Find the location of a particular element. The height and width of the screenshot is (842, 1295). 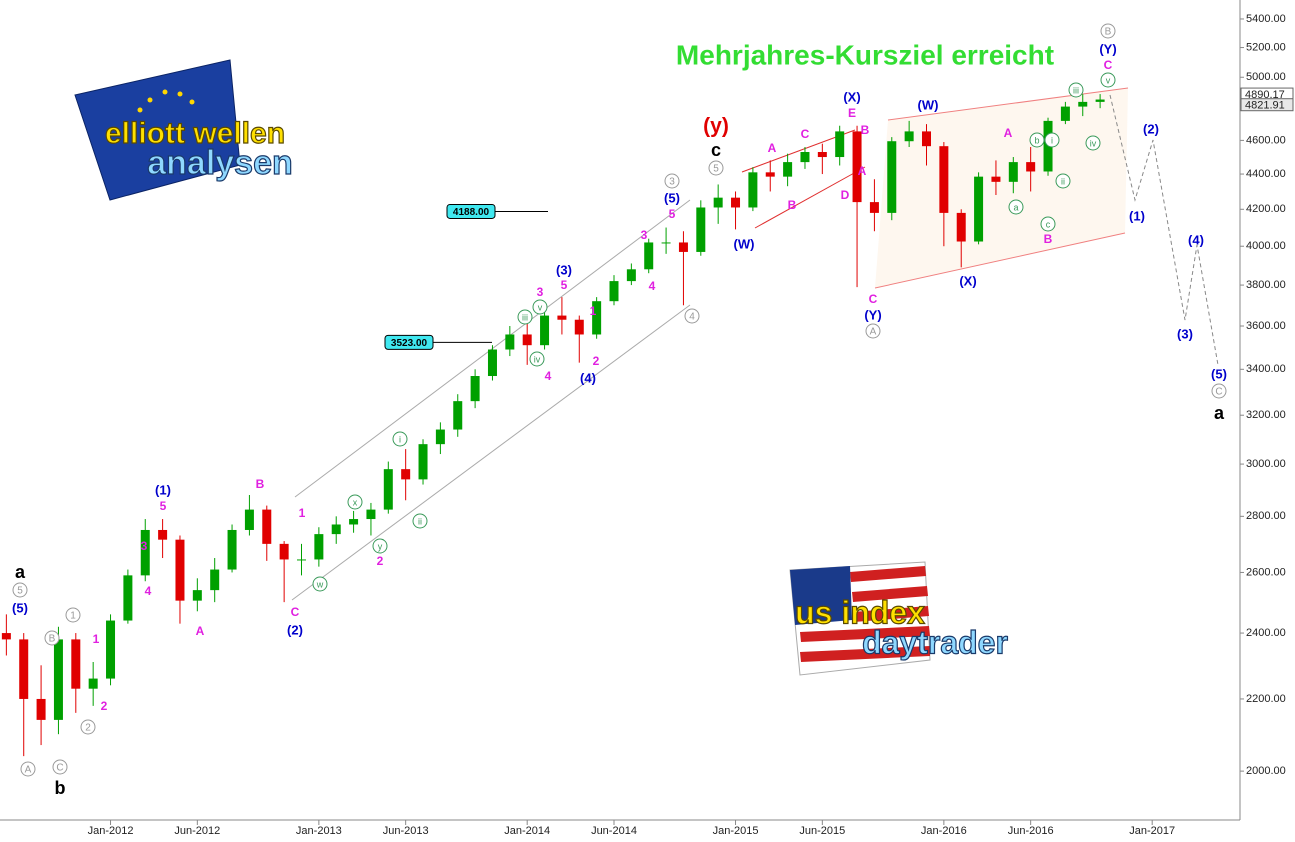

wave-label: (Y) is located at coordinates (1107, 48).